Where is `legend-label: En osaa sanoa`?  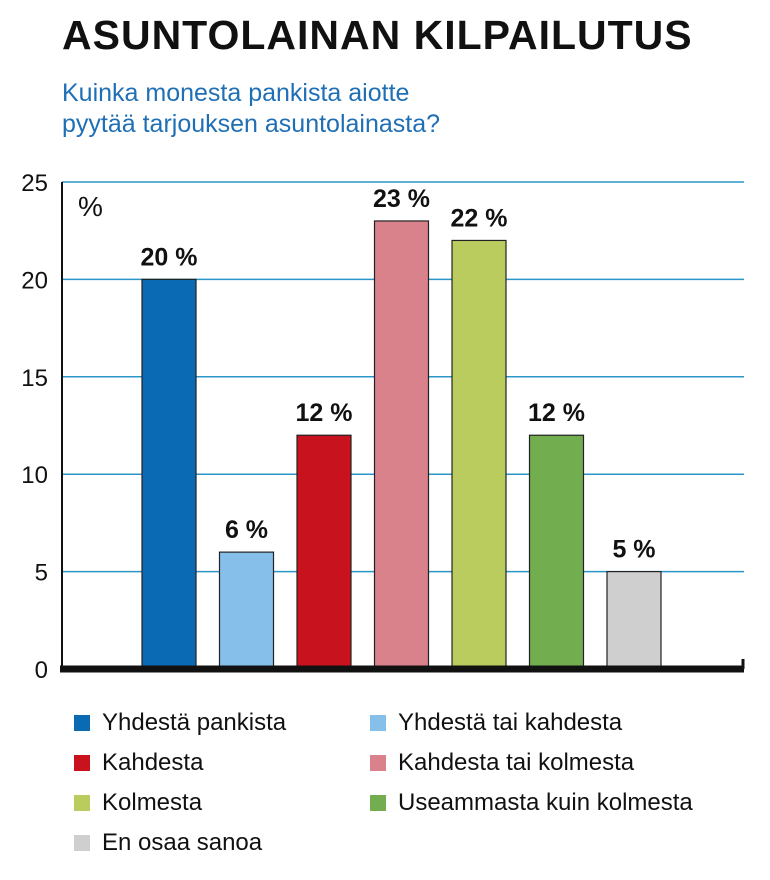 legend-label: En osaa sanoa is located at coordinates (182, 842).